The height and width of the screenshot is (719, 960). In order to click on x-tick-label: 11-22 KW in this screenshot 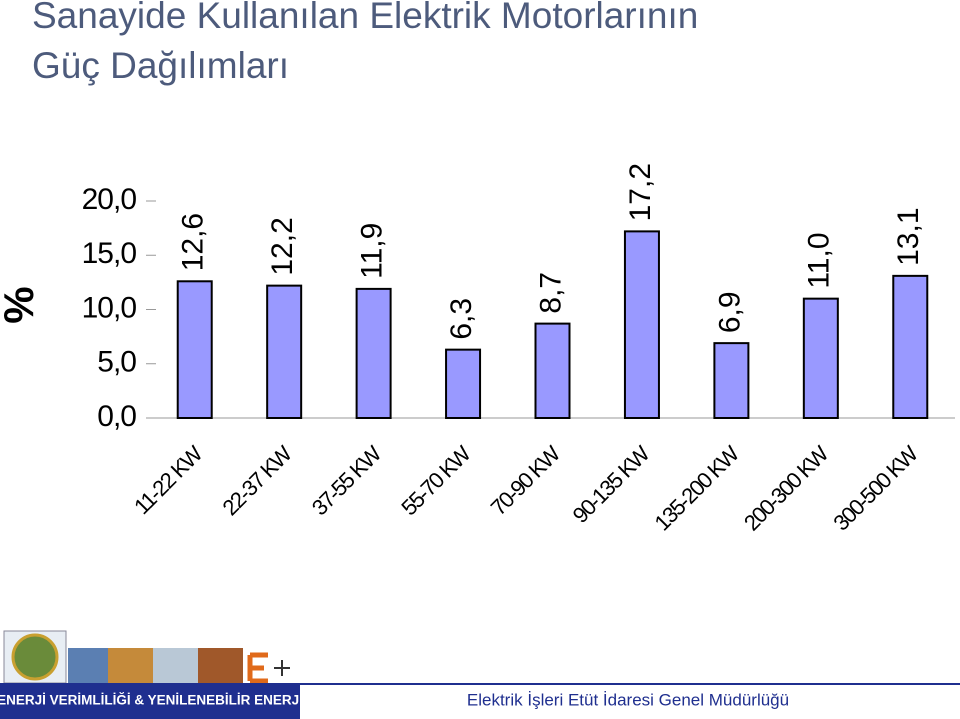, I will do `click(168, 480)`.